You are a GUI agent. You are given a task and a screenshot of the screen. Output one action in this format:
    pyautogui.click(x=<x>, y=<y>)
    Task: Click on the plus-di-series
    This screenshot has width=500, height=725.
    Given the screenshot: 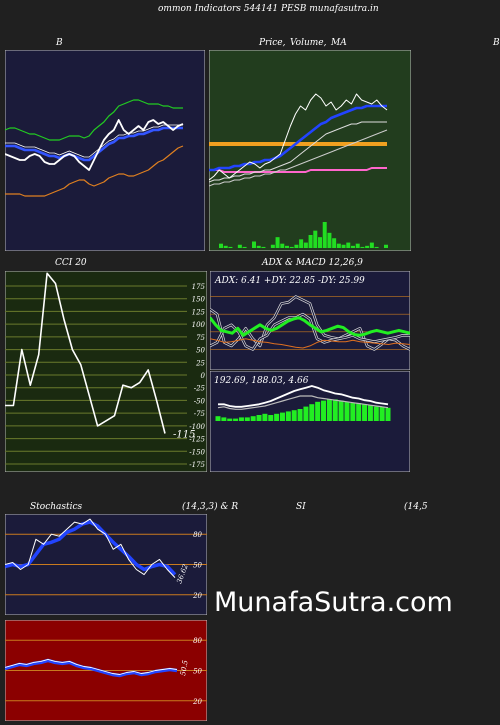 What is the action you would take?
    pyautogui.click(x=310, y=323)
    